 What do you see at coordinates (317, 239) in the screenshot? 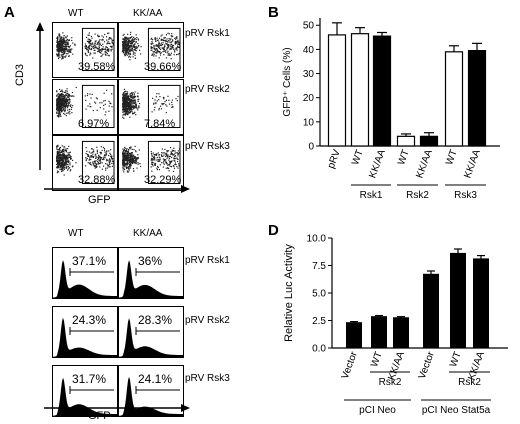
I see `y-tick-label: 10.0` at bounding box center [317, 239].